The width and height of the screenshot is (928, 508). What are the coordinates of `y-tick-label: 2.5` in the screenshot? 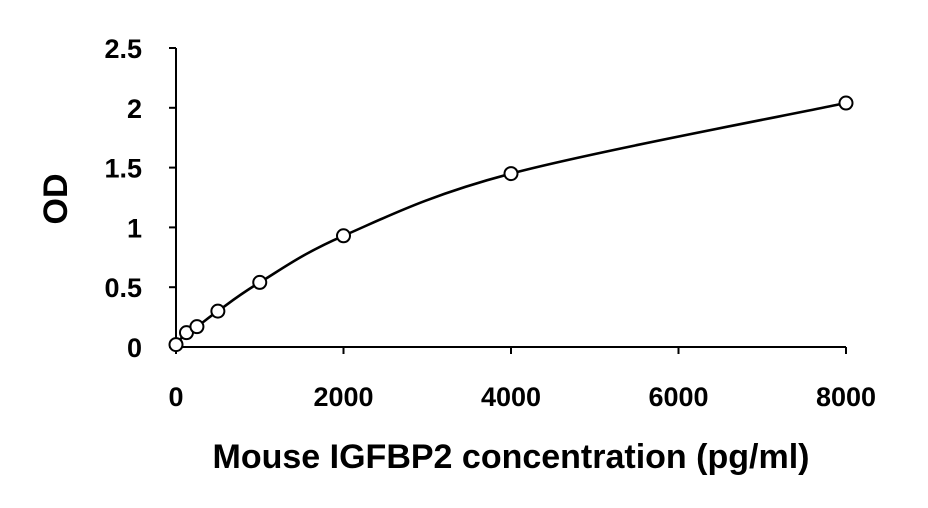 It's located at (123, 49).